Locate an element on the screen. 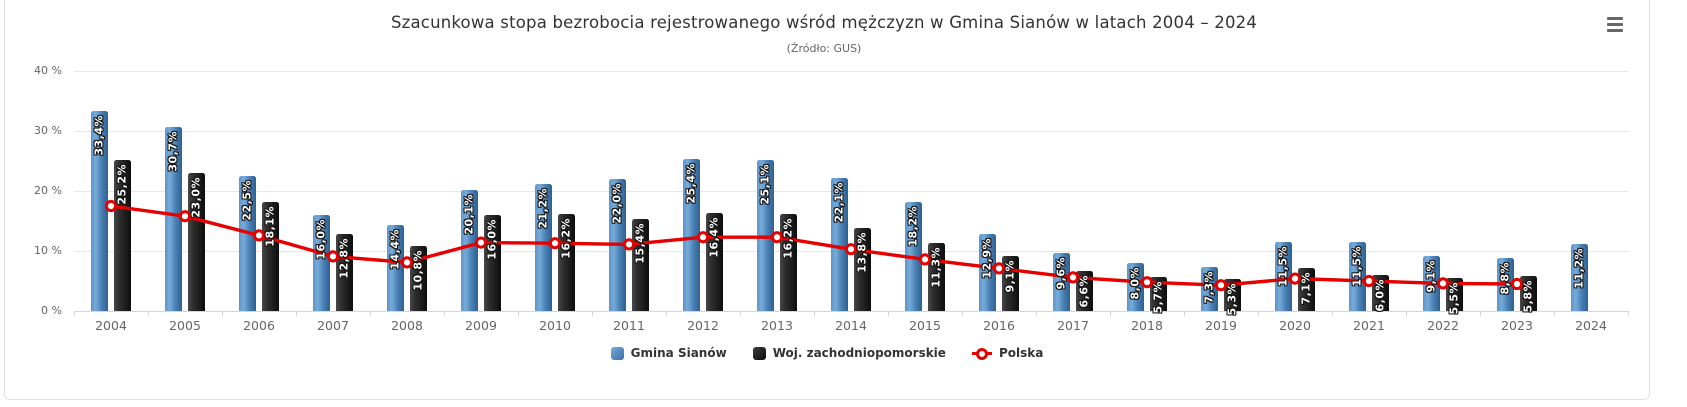 The width and height of the screenshot is (1687, 407). y-axis-label: 40 % is located at coordinates (48, 70).